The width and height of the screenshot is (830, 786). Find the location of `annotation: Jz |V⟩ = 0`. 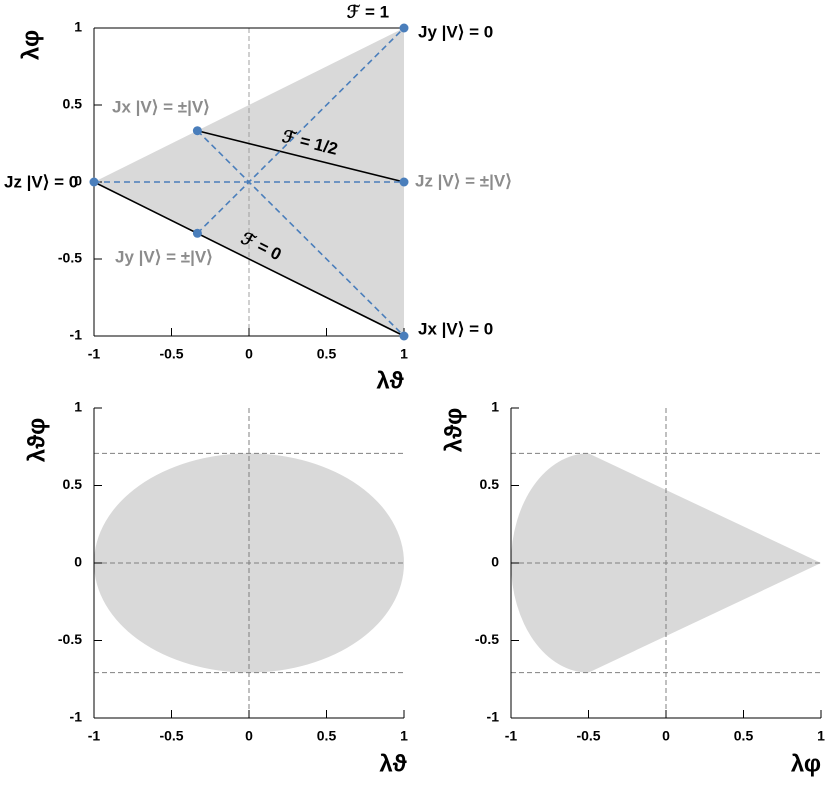

annotation: Jz |V⟩ = 0 is located at coordinates (41, 181).